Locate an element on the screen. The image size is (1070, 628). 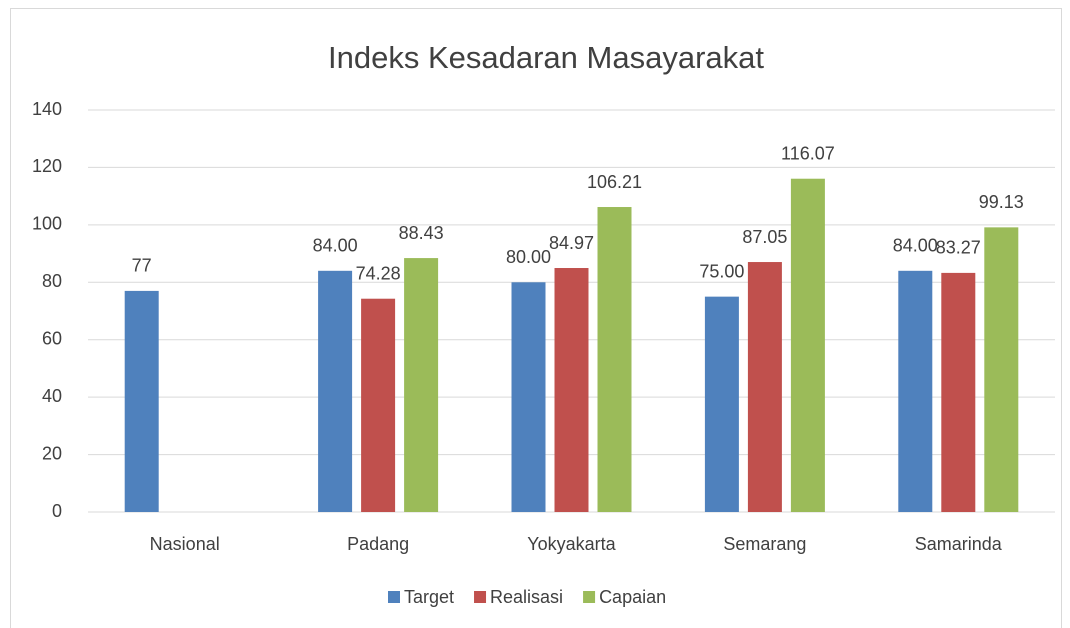
data-label: 106.21 is located at coordinates (614, 182).